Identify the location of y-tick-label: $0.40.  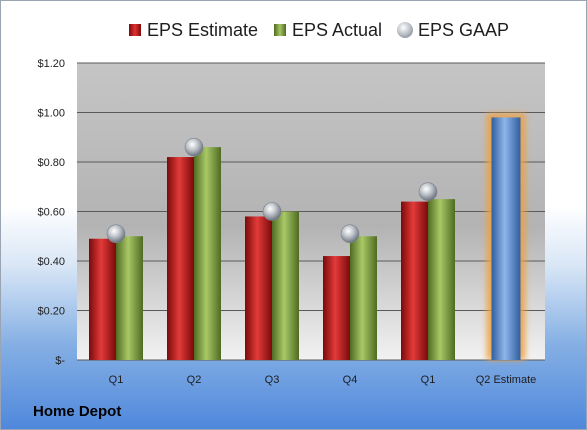
(51, 262).